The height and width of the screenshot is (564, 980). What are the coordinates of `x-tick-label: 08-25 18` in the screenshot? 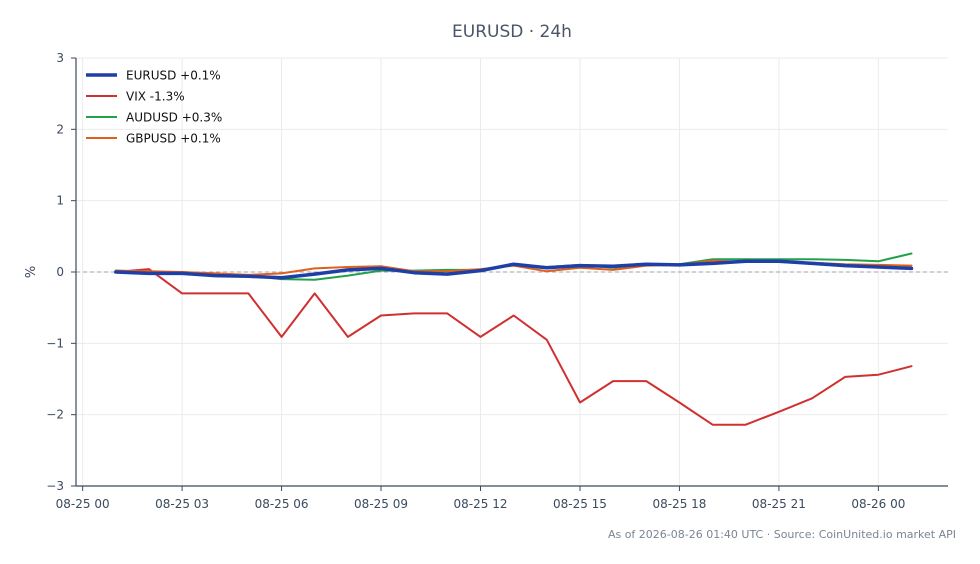 It's located at (679, 504).